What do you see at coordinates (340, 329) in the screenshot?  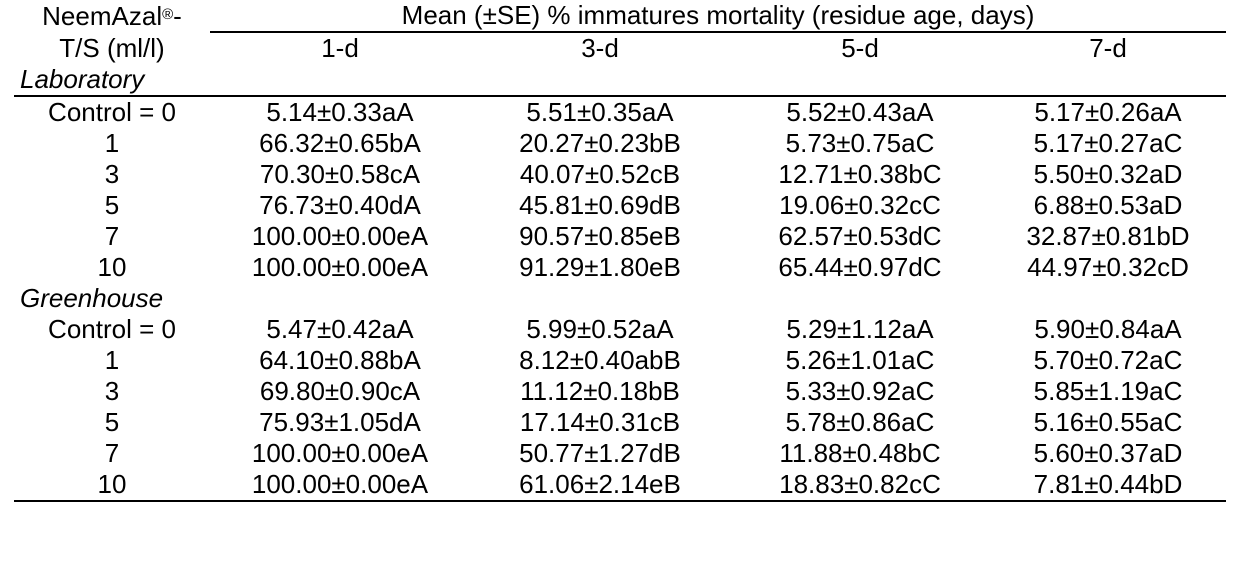 I see `value-cell: 5.47±0.42aA` at bounding box center [340, 329].